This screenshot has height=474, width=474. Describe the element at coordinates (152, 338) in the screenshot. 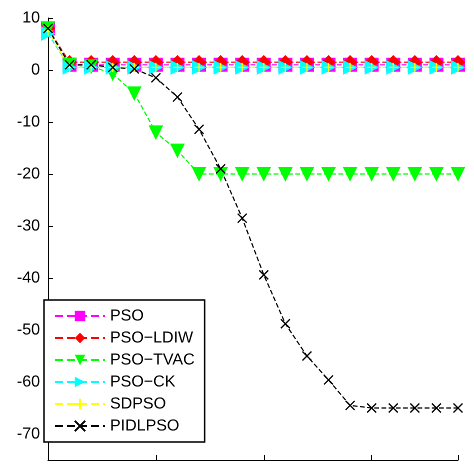

I see `legend-label: PSO−LDIW` at that location.